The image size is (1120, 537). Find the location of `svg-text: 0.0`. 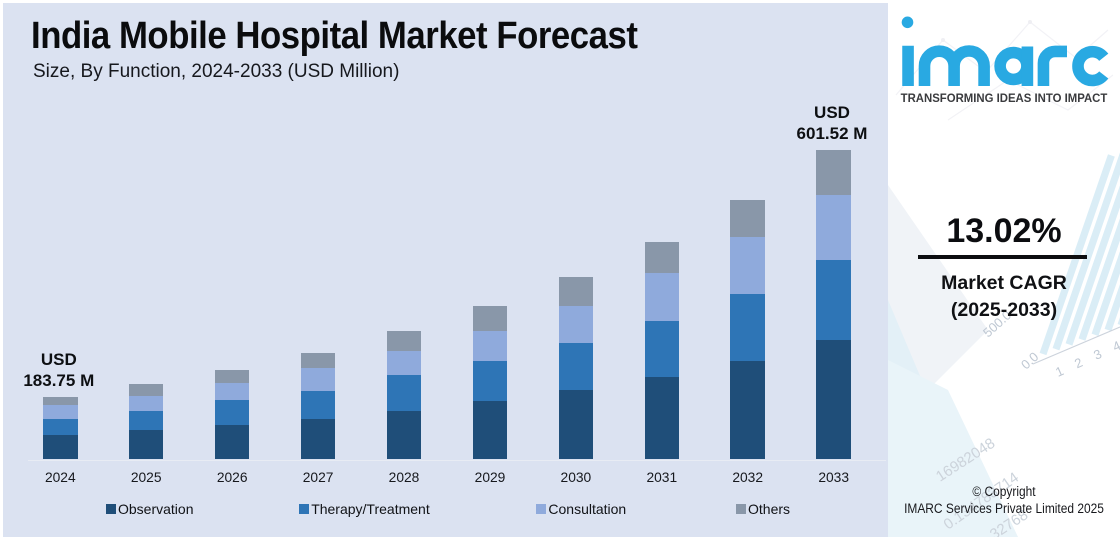

svg-text: 0.0 is located at coordinates (1029, 360).